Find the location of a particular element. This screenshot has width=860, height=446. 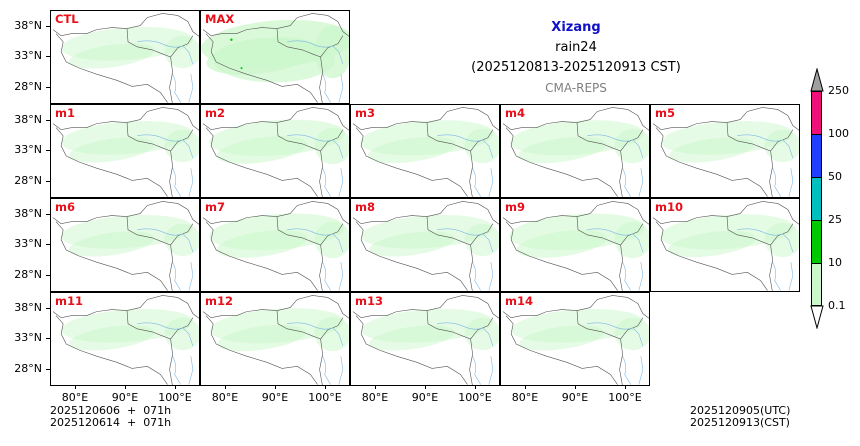

panel-label: m5 is located at coordinates (665, 113).